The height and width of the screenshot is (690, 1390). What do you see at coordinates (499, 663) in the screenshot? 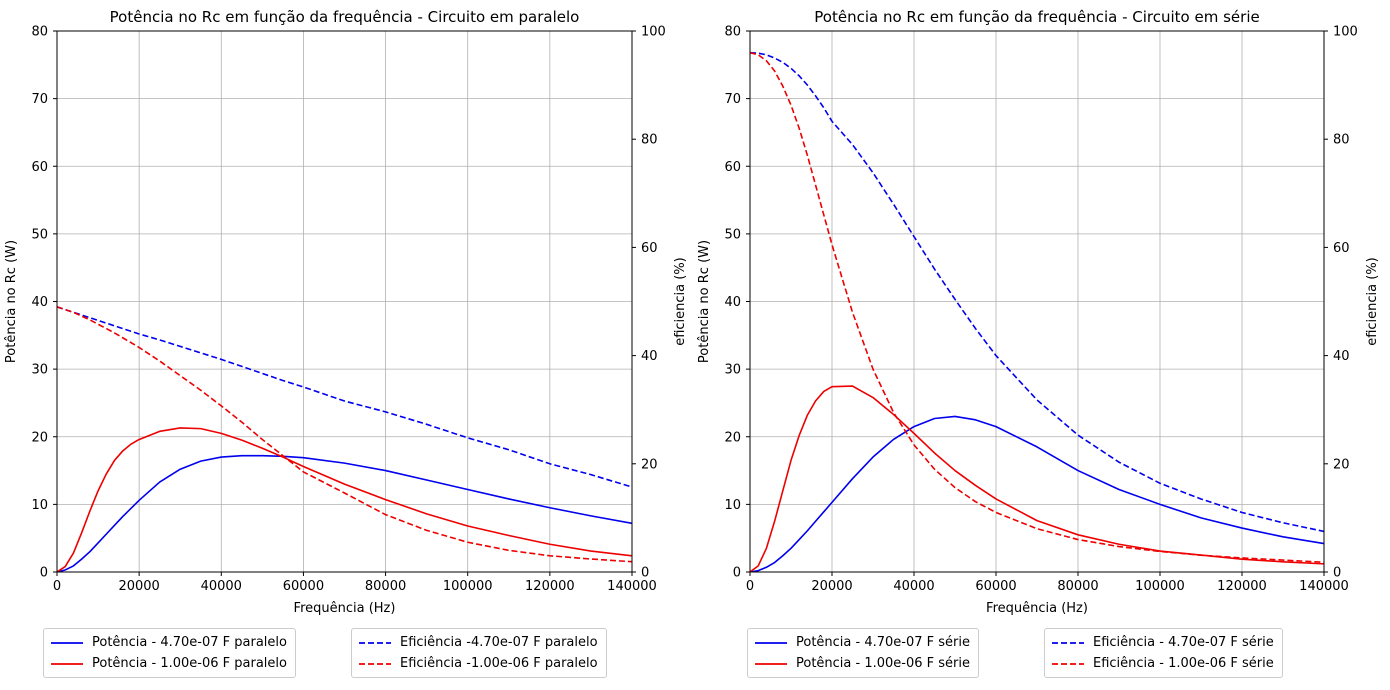
I see `legend-label: Eficiência -1.00e-06 F paralelo` at bounding box center [499, 663].